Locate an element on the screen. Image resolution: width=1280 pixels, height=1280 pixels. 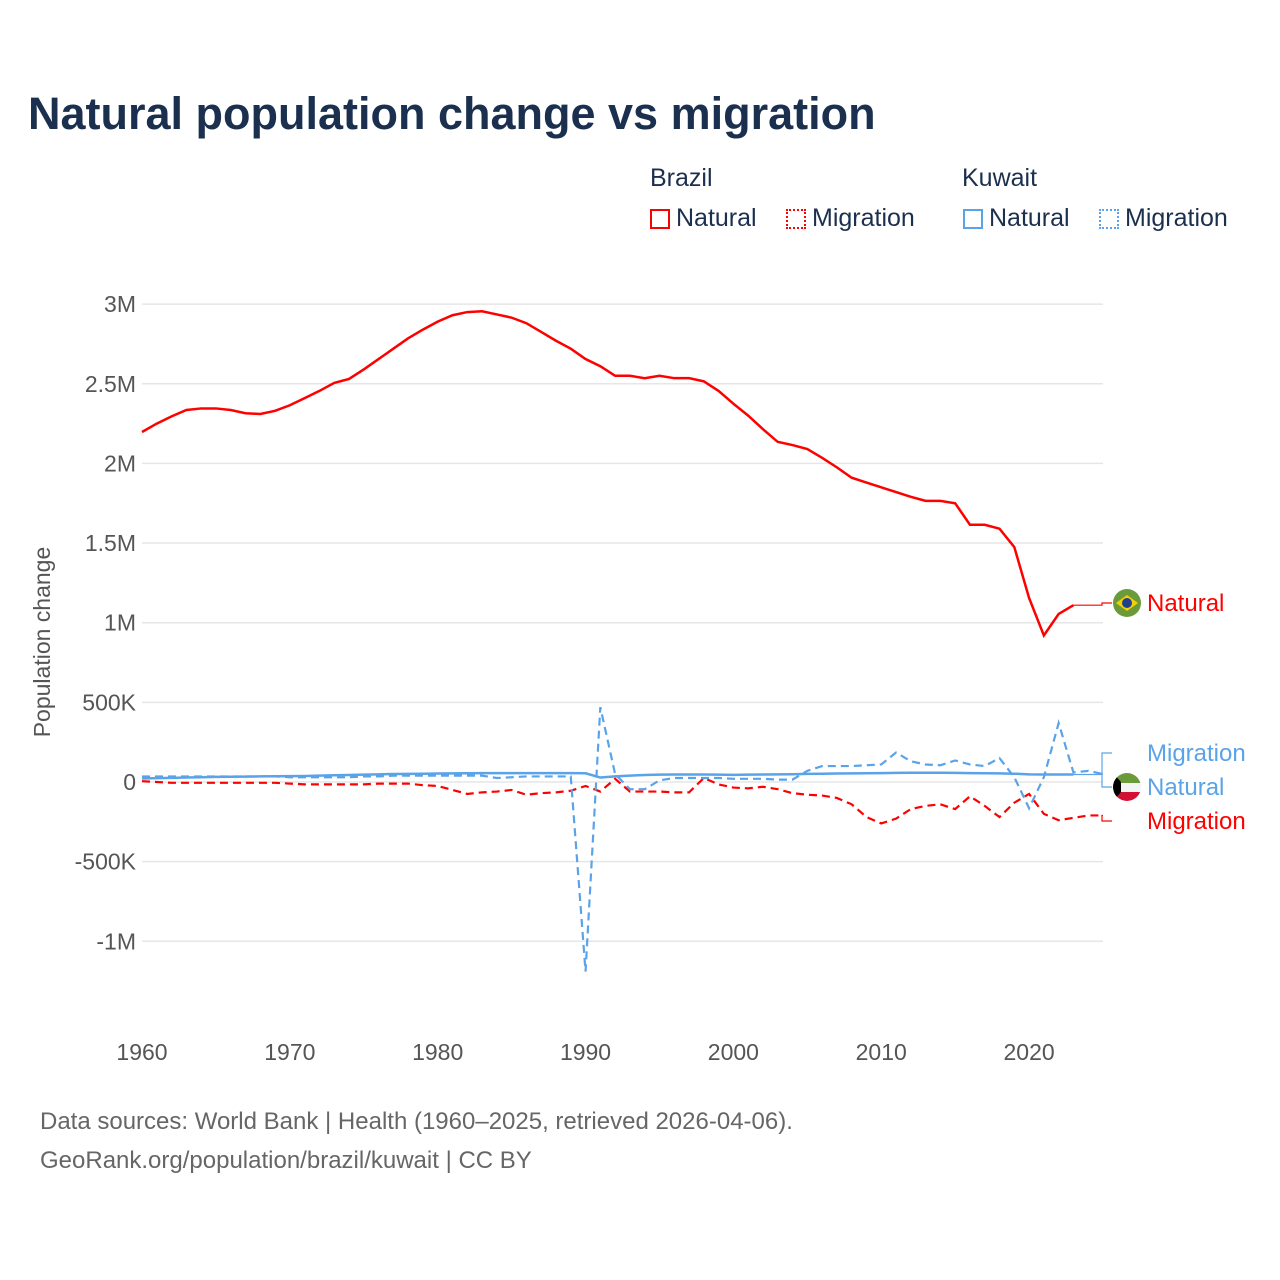
series-line-brazil-migration is located at coordinates (622, 800).